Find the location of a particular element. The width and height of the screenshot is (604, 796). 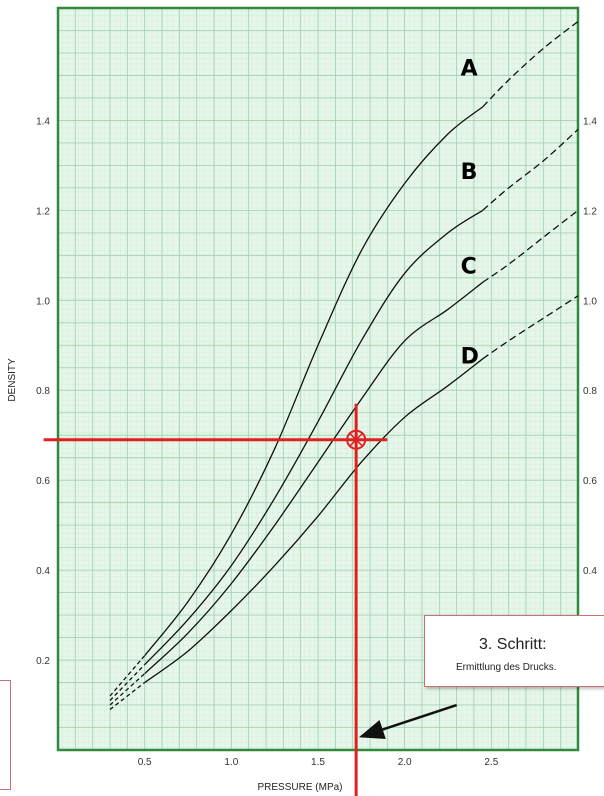

x-tick-label: 0.5 is located at coordinates (145, 762).